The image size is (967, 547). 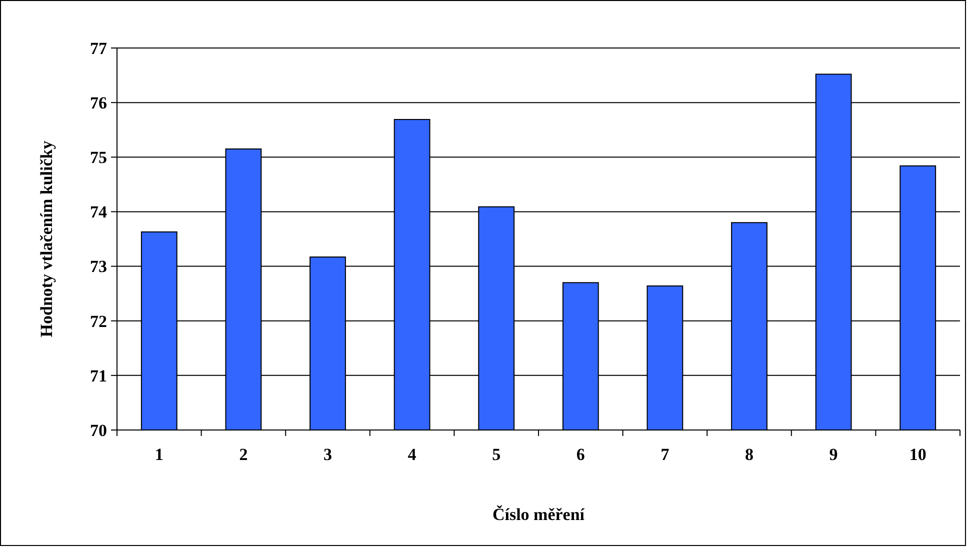 I want to click on x-tick-label: 9, so click(x=833, y=454).